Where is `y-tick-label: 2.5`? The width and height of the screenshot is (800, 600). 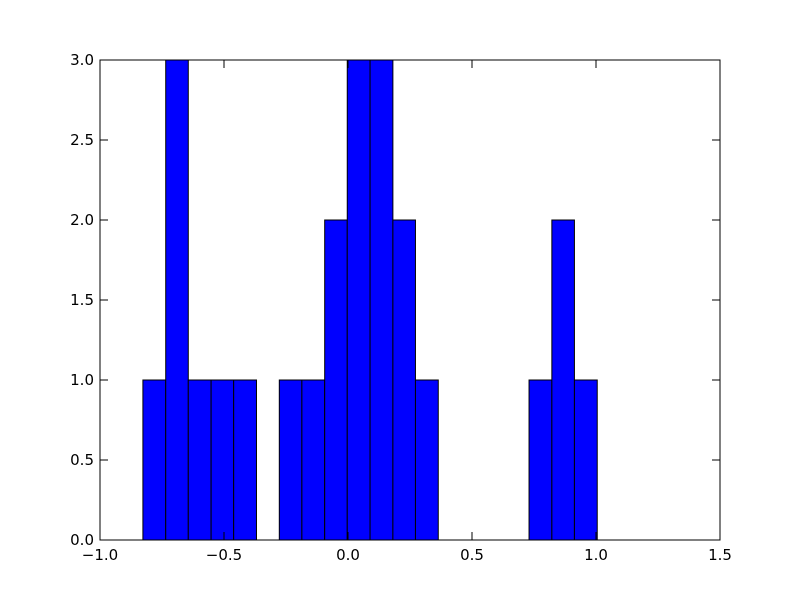 y-tick-label: 2.5 is located at coordinates (82, 140).